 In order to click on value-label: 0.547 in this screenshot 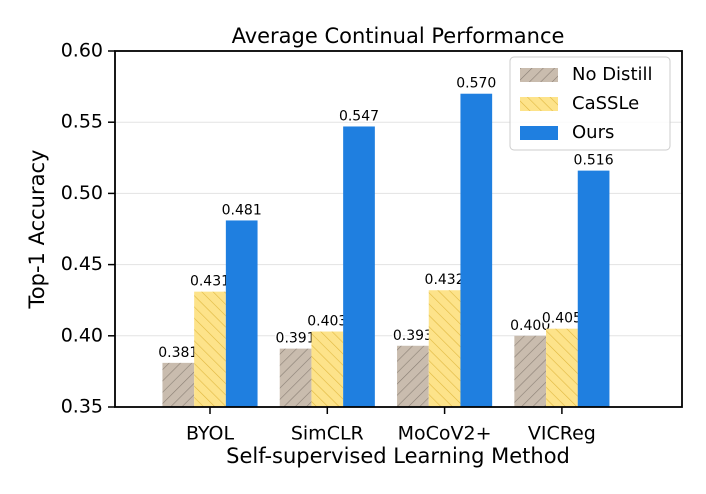, I will do `click(359, 116)`.